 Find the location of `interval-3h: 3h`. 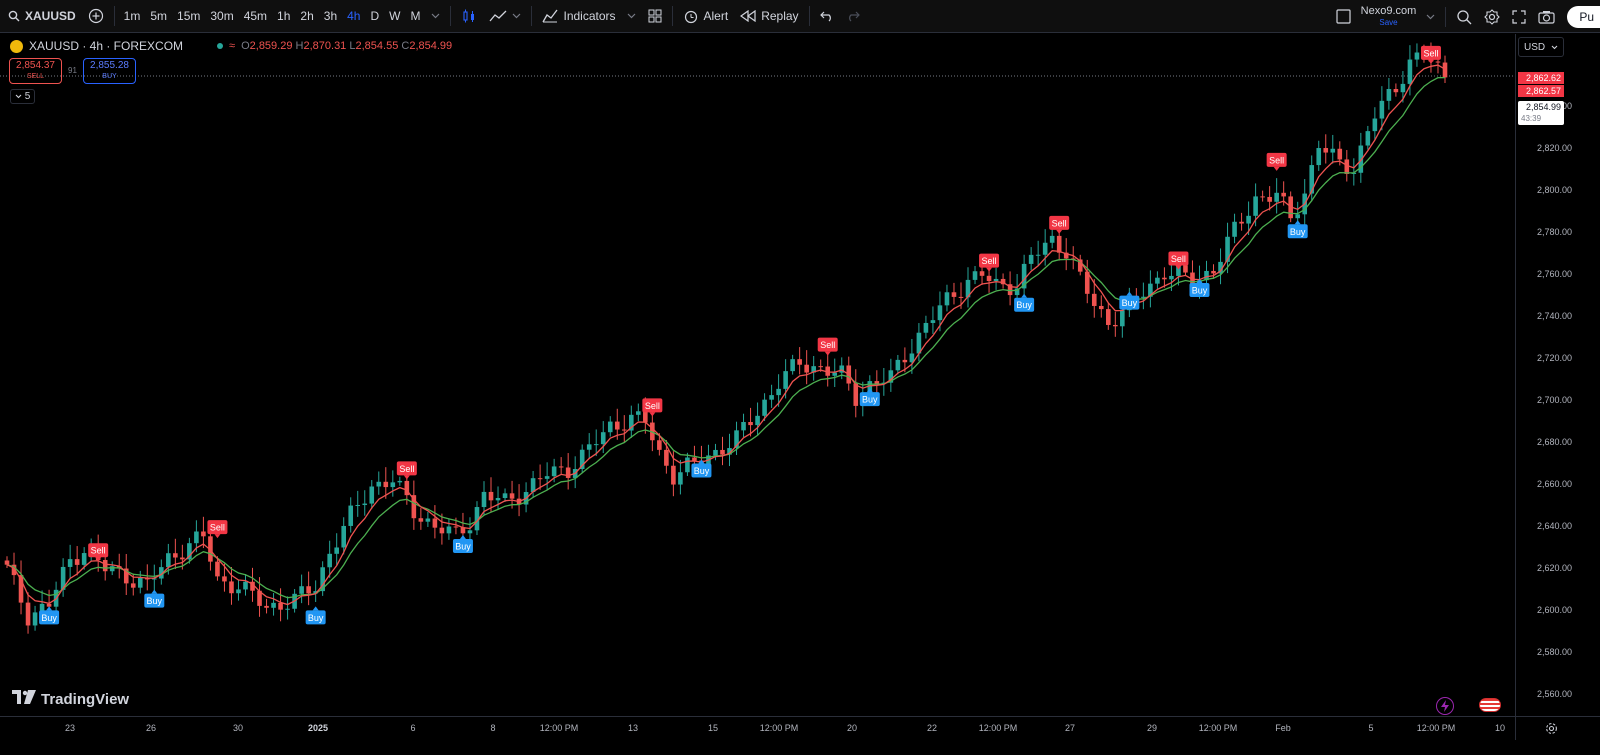

interval-3h: 3h is located at coordinates (330, 16).